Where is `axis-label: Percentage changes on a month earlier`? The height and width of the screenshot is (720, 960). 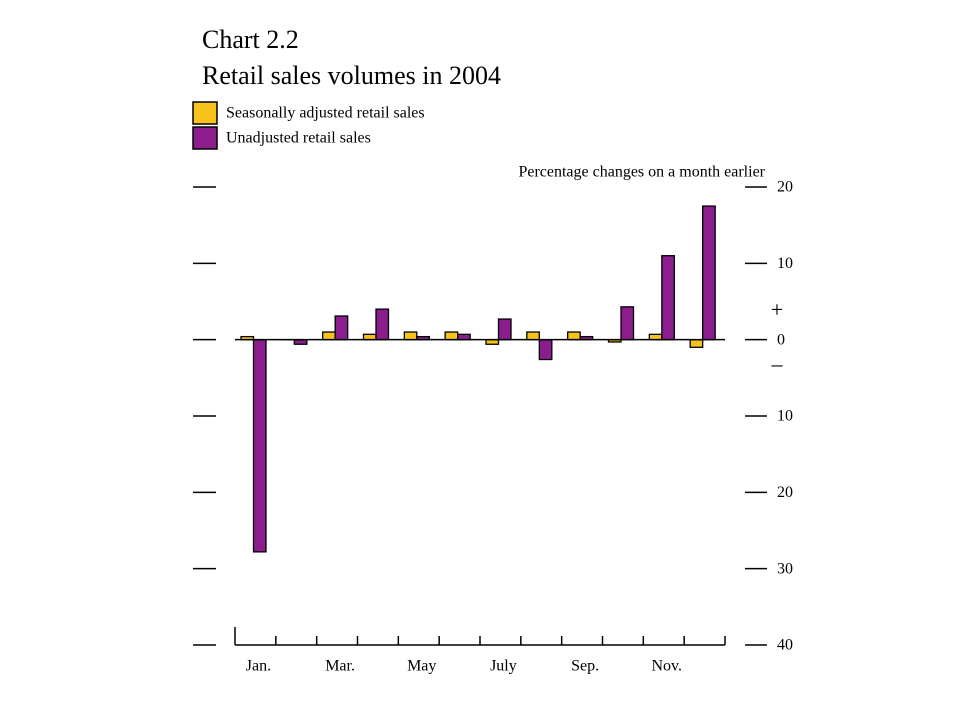 axis-label: Percentage changes on a month earlier is located at coordinates (641, 172).